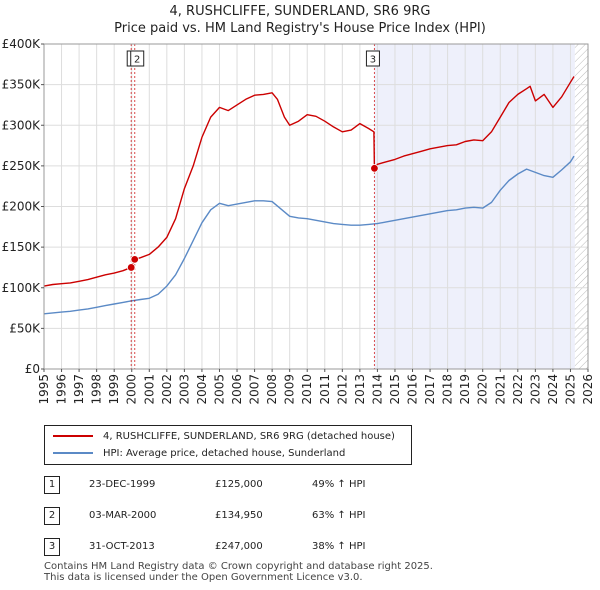  I want to click on transaction-hpi-change: 49% ↑ HPI, so click(339, 484).